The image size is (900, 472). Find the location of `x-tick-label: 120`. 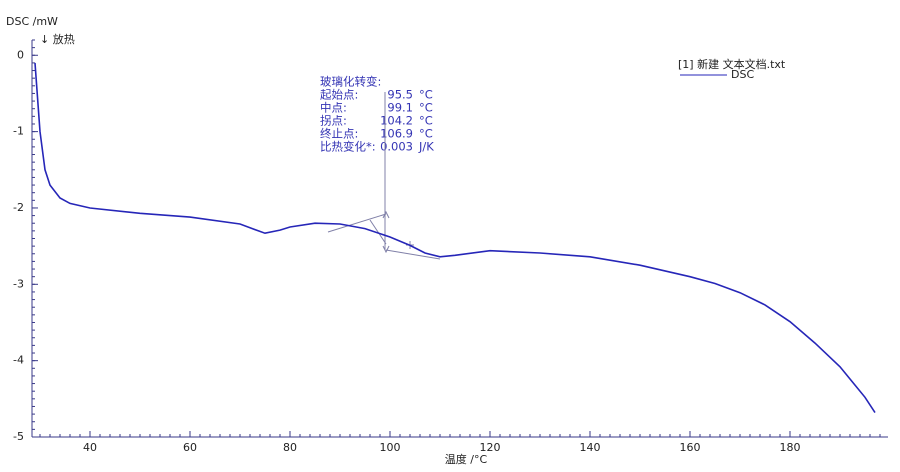

x-tick-label: 120 is located at coordinates (490, 447).